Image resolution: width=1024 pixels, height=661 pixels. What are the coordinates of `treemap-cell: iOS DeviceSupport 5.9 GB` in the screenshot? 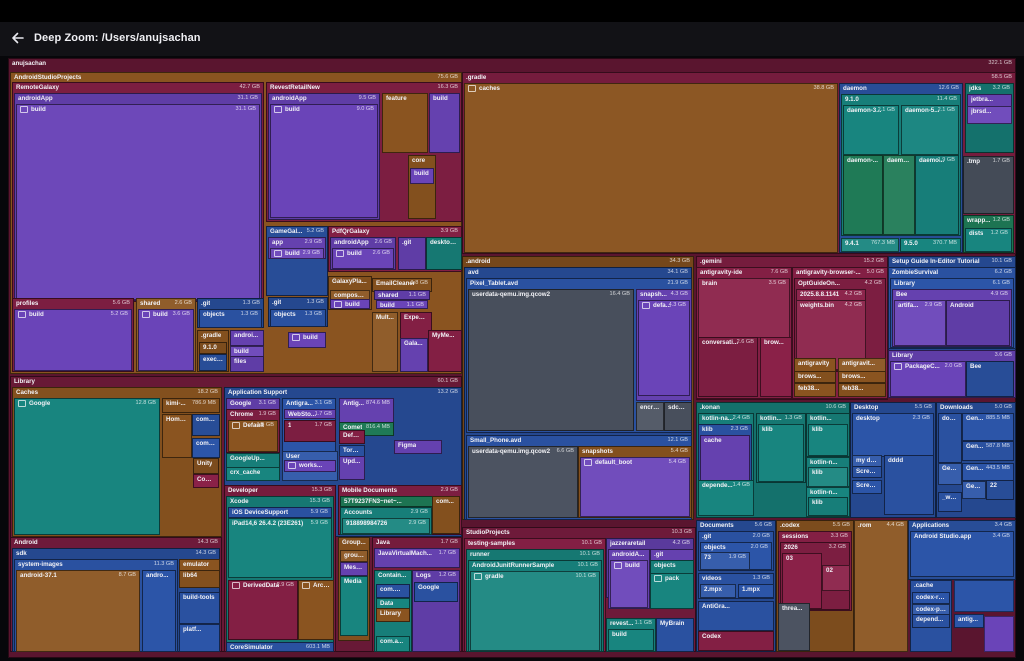 It's located at (280, 512).